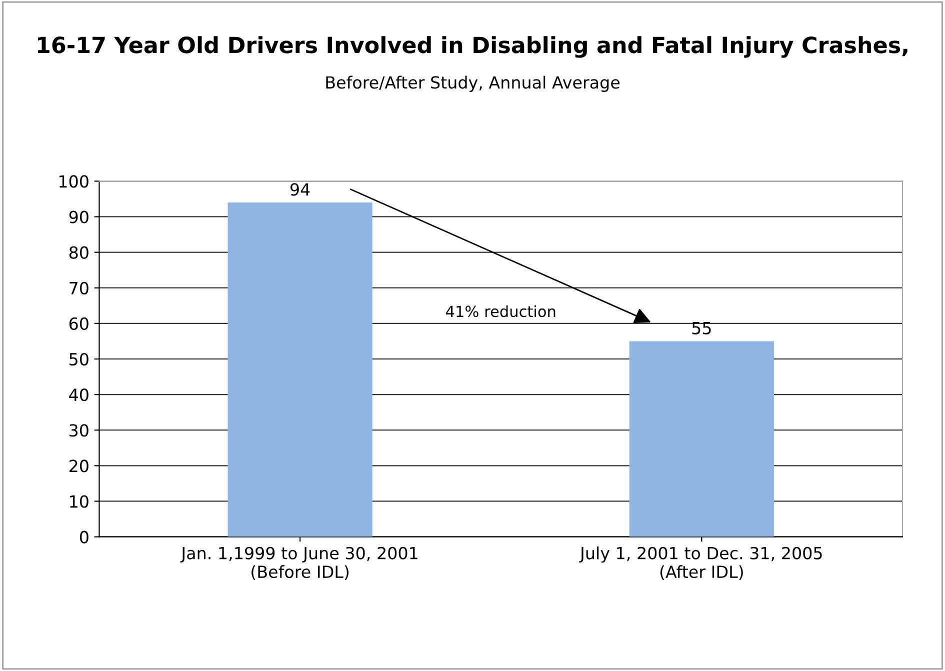 This screenshot has height=671, width=945. What do you see at coordinates (78, 252) in the screenshot?
I see `y-tick-label: 80` at bounding box center [78, 252].